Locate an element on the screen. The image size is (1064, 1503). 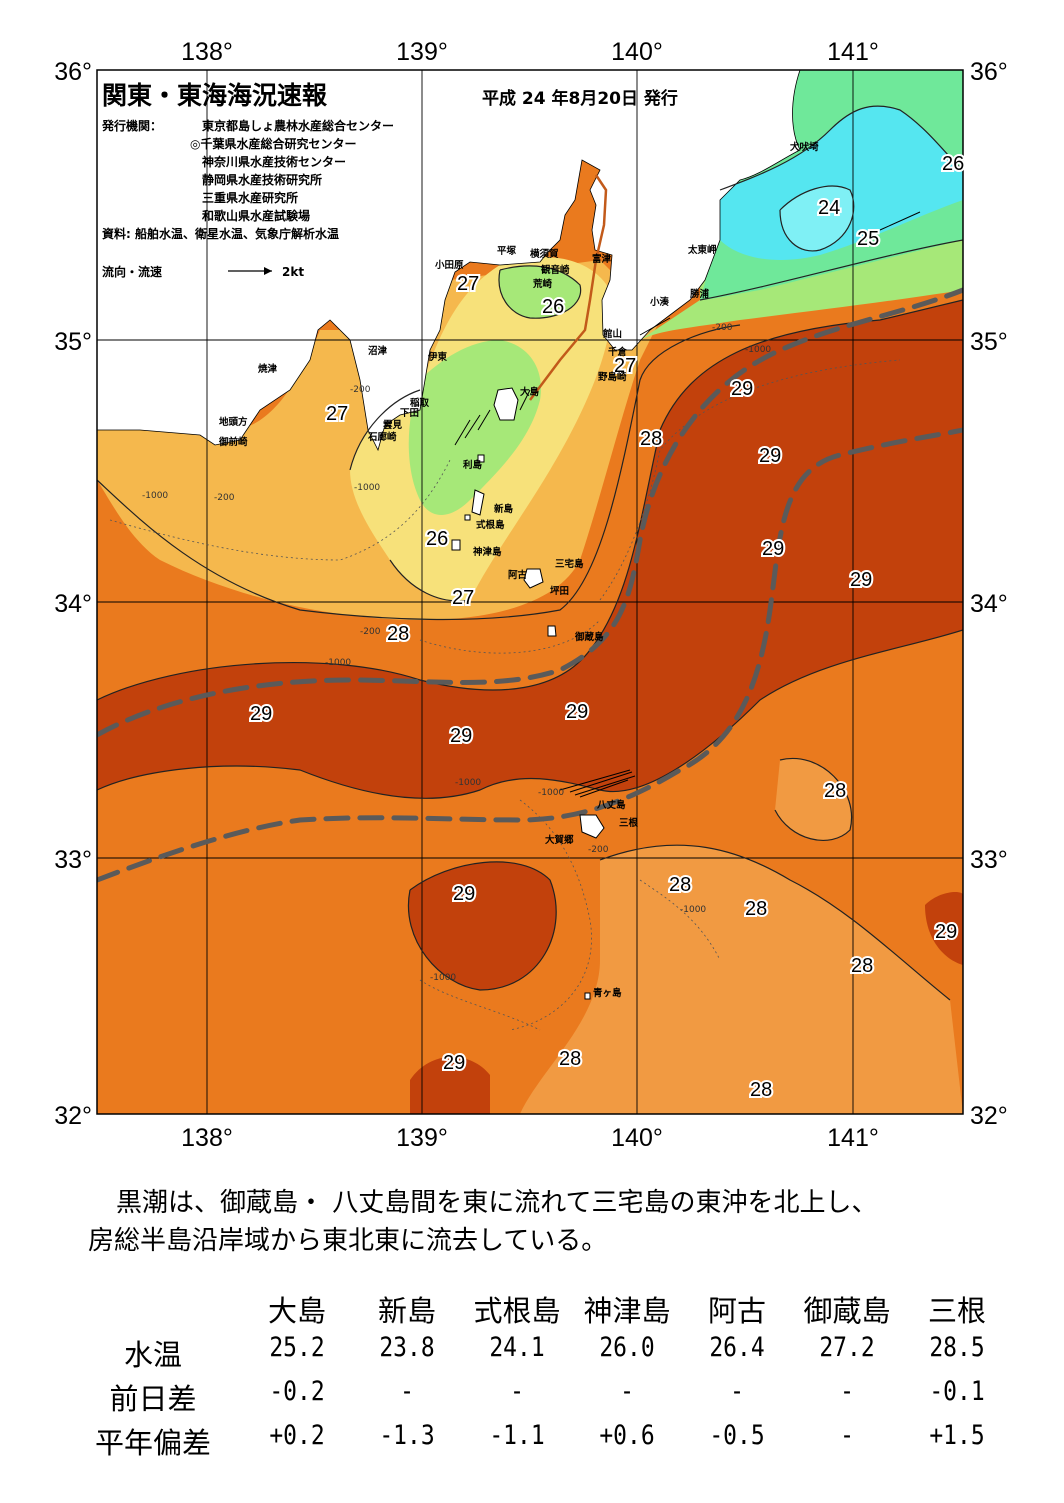
column-header: 三根 is located at coordinates (956, 1311).